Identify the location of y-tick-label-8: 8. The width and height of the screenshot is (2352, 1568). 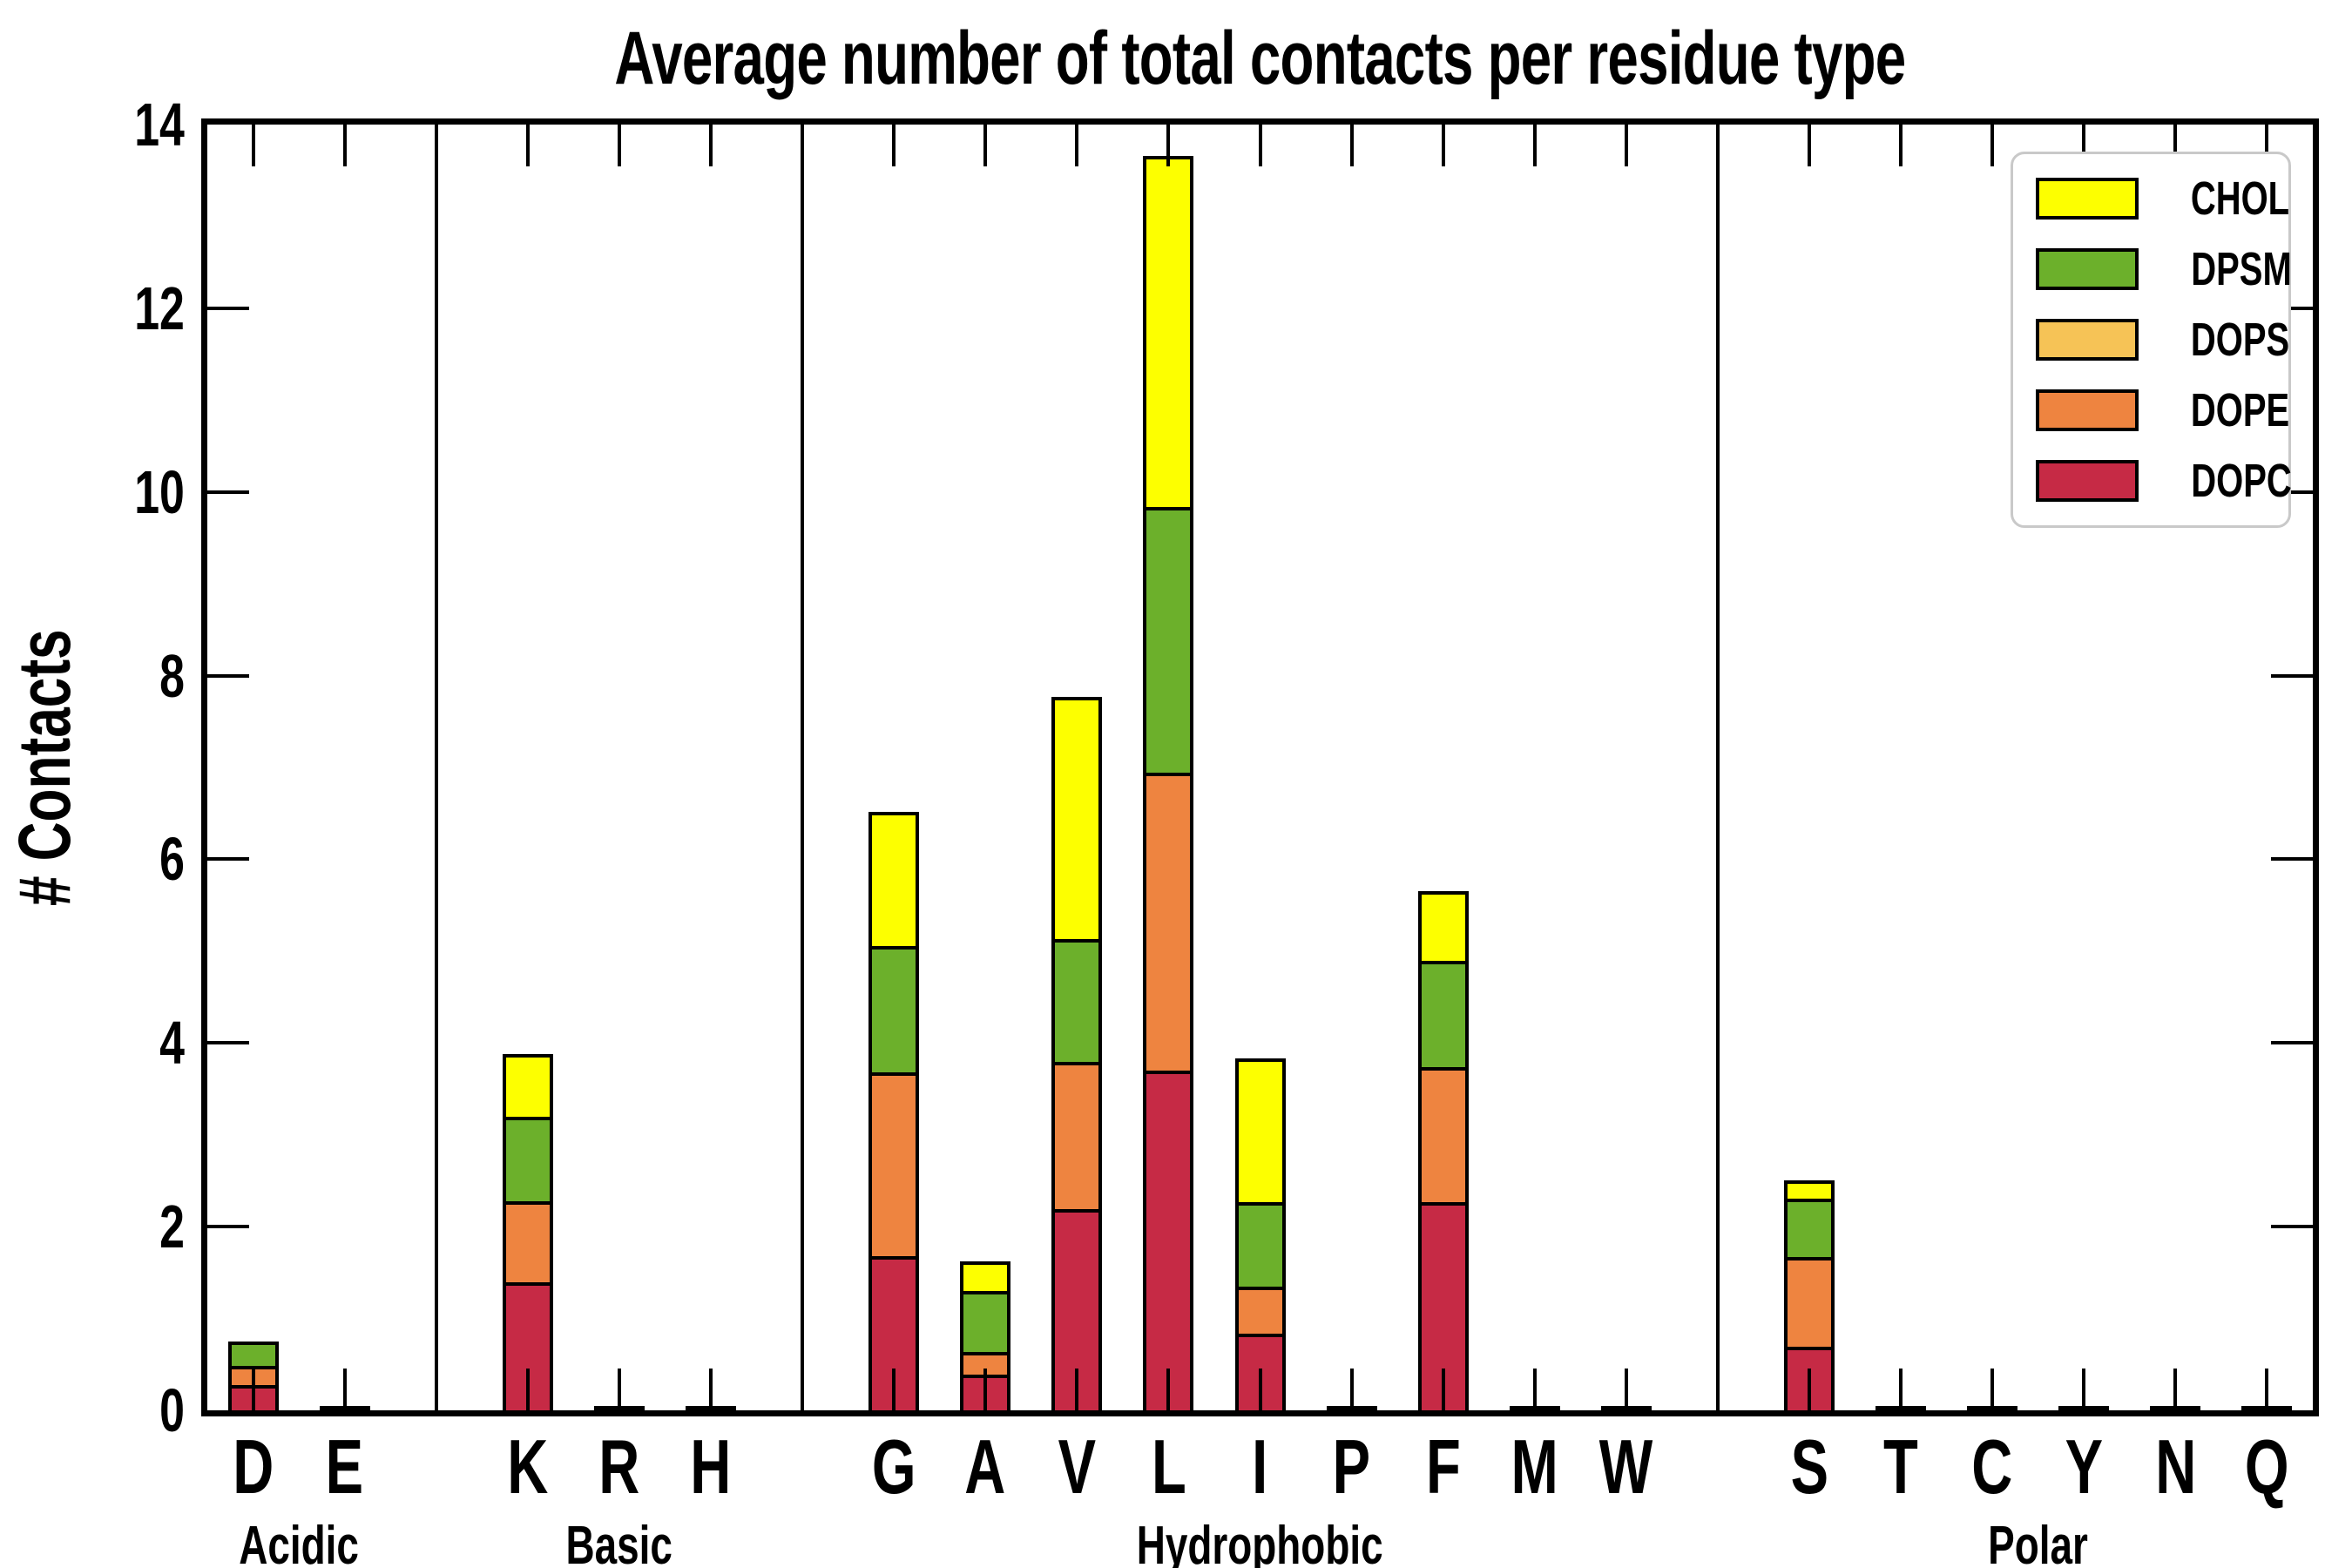
(92, 676).